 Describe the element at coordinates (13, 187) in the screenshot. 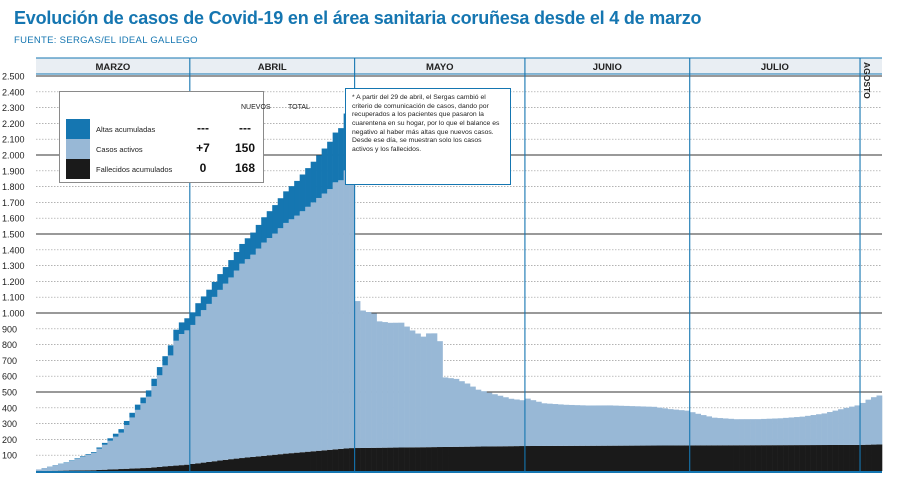

I see `y-tick-label: 1.800` at that location.